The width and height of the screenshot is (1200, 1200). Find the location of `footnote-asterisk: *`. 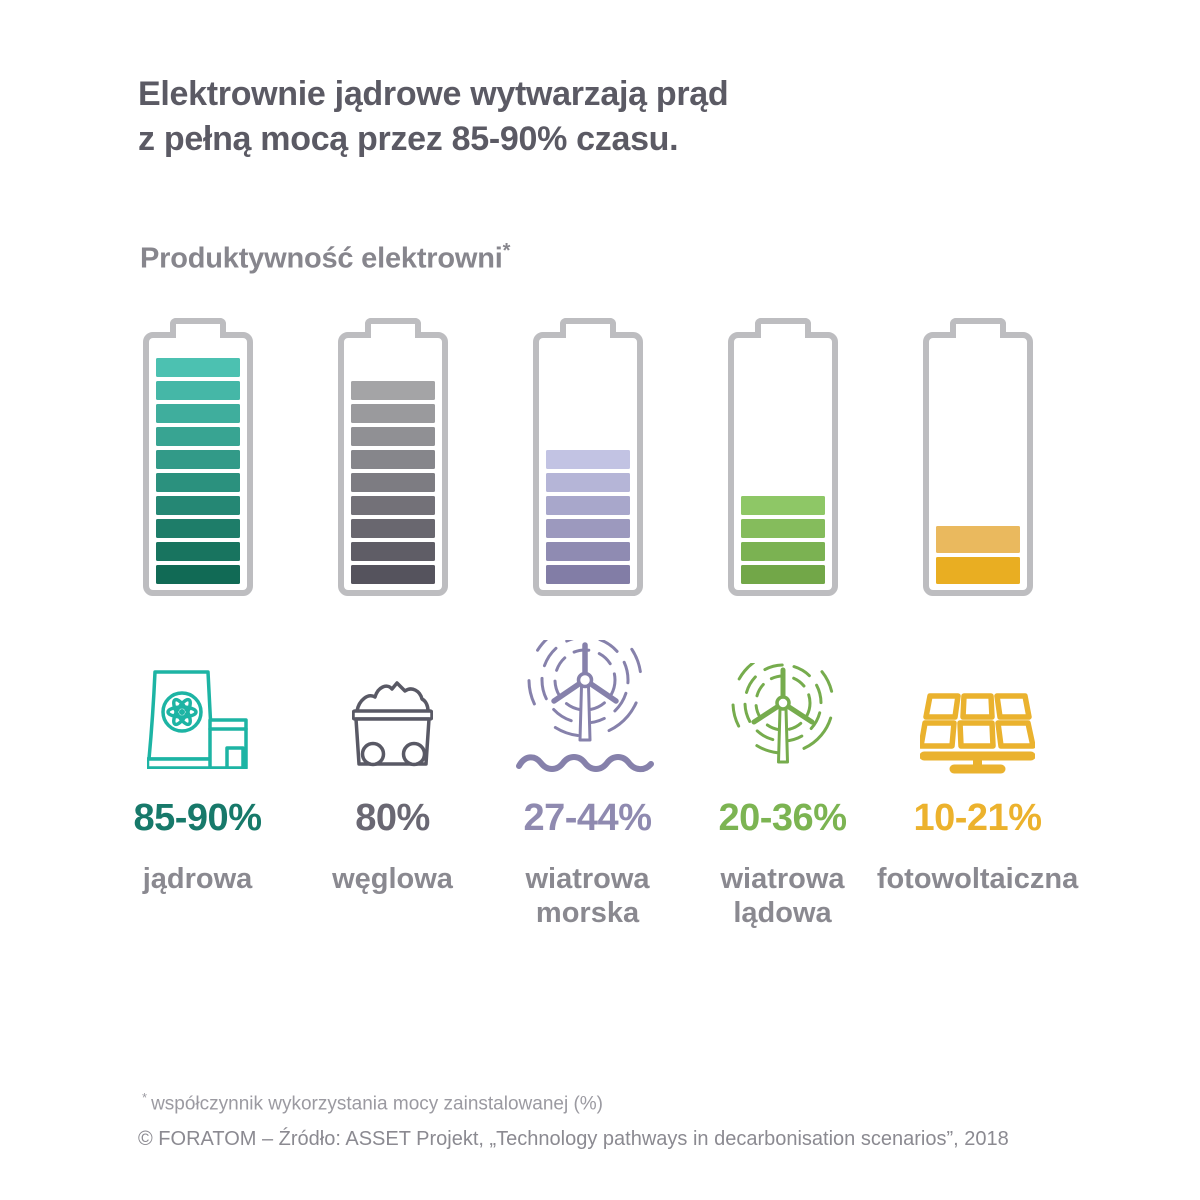

footnote-asterisk: * is located at coordinates (145, 1097).